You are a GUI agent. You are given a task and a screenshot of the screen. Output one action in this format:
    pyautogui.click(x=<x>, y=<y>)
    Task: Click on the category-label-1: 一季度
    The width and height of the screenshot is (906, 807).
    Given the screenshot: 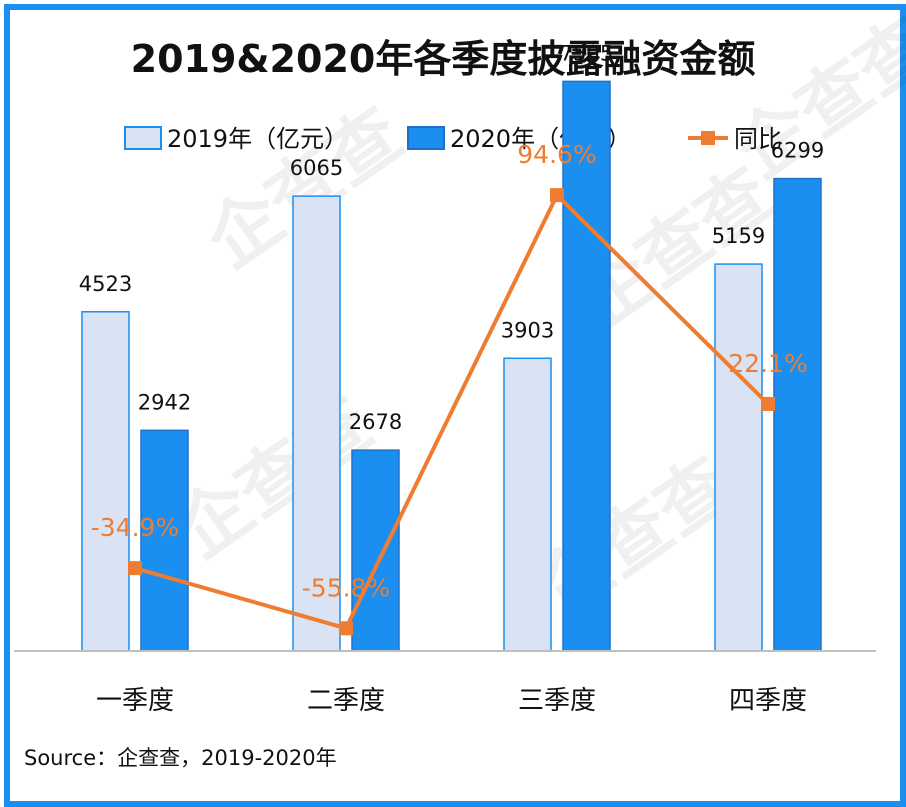 What is the action you would take?
    pyautogui.click(x=135, y=701)
    